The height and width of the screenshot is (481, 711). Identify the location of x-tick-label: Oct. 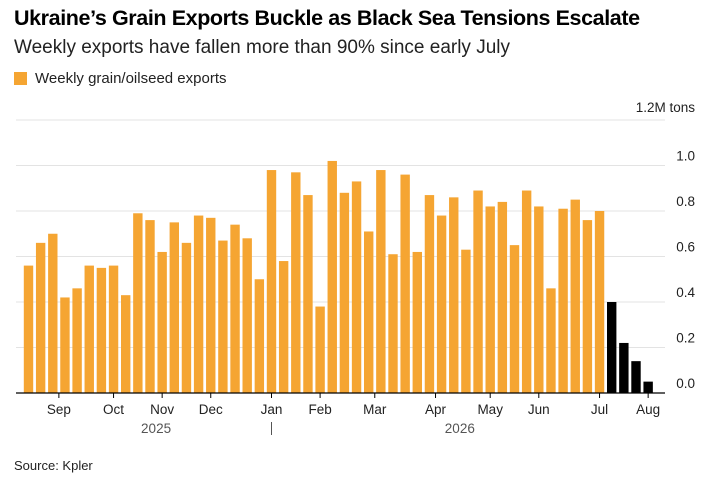
(113, 409).